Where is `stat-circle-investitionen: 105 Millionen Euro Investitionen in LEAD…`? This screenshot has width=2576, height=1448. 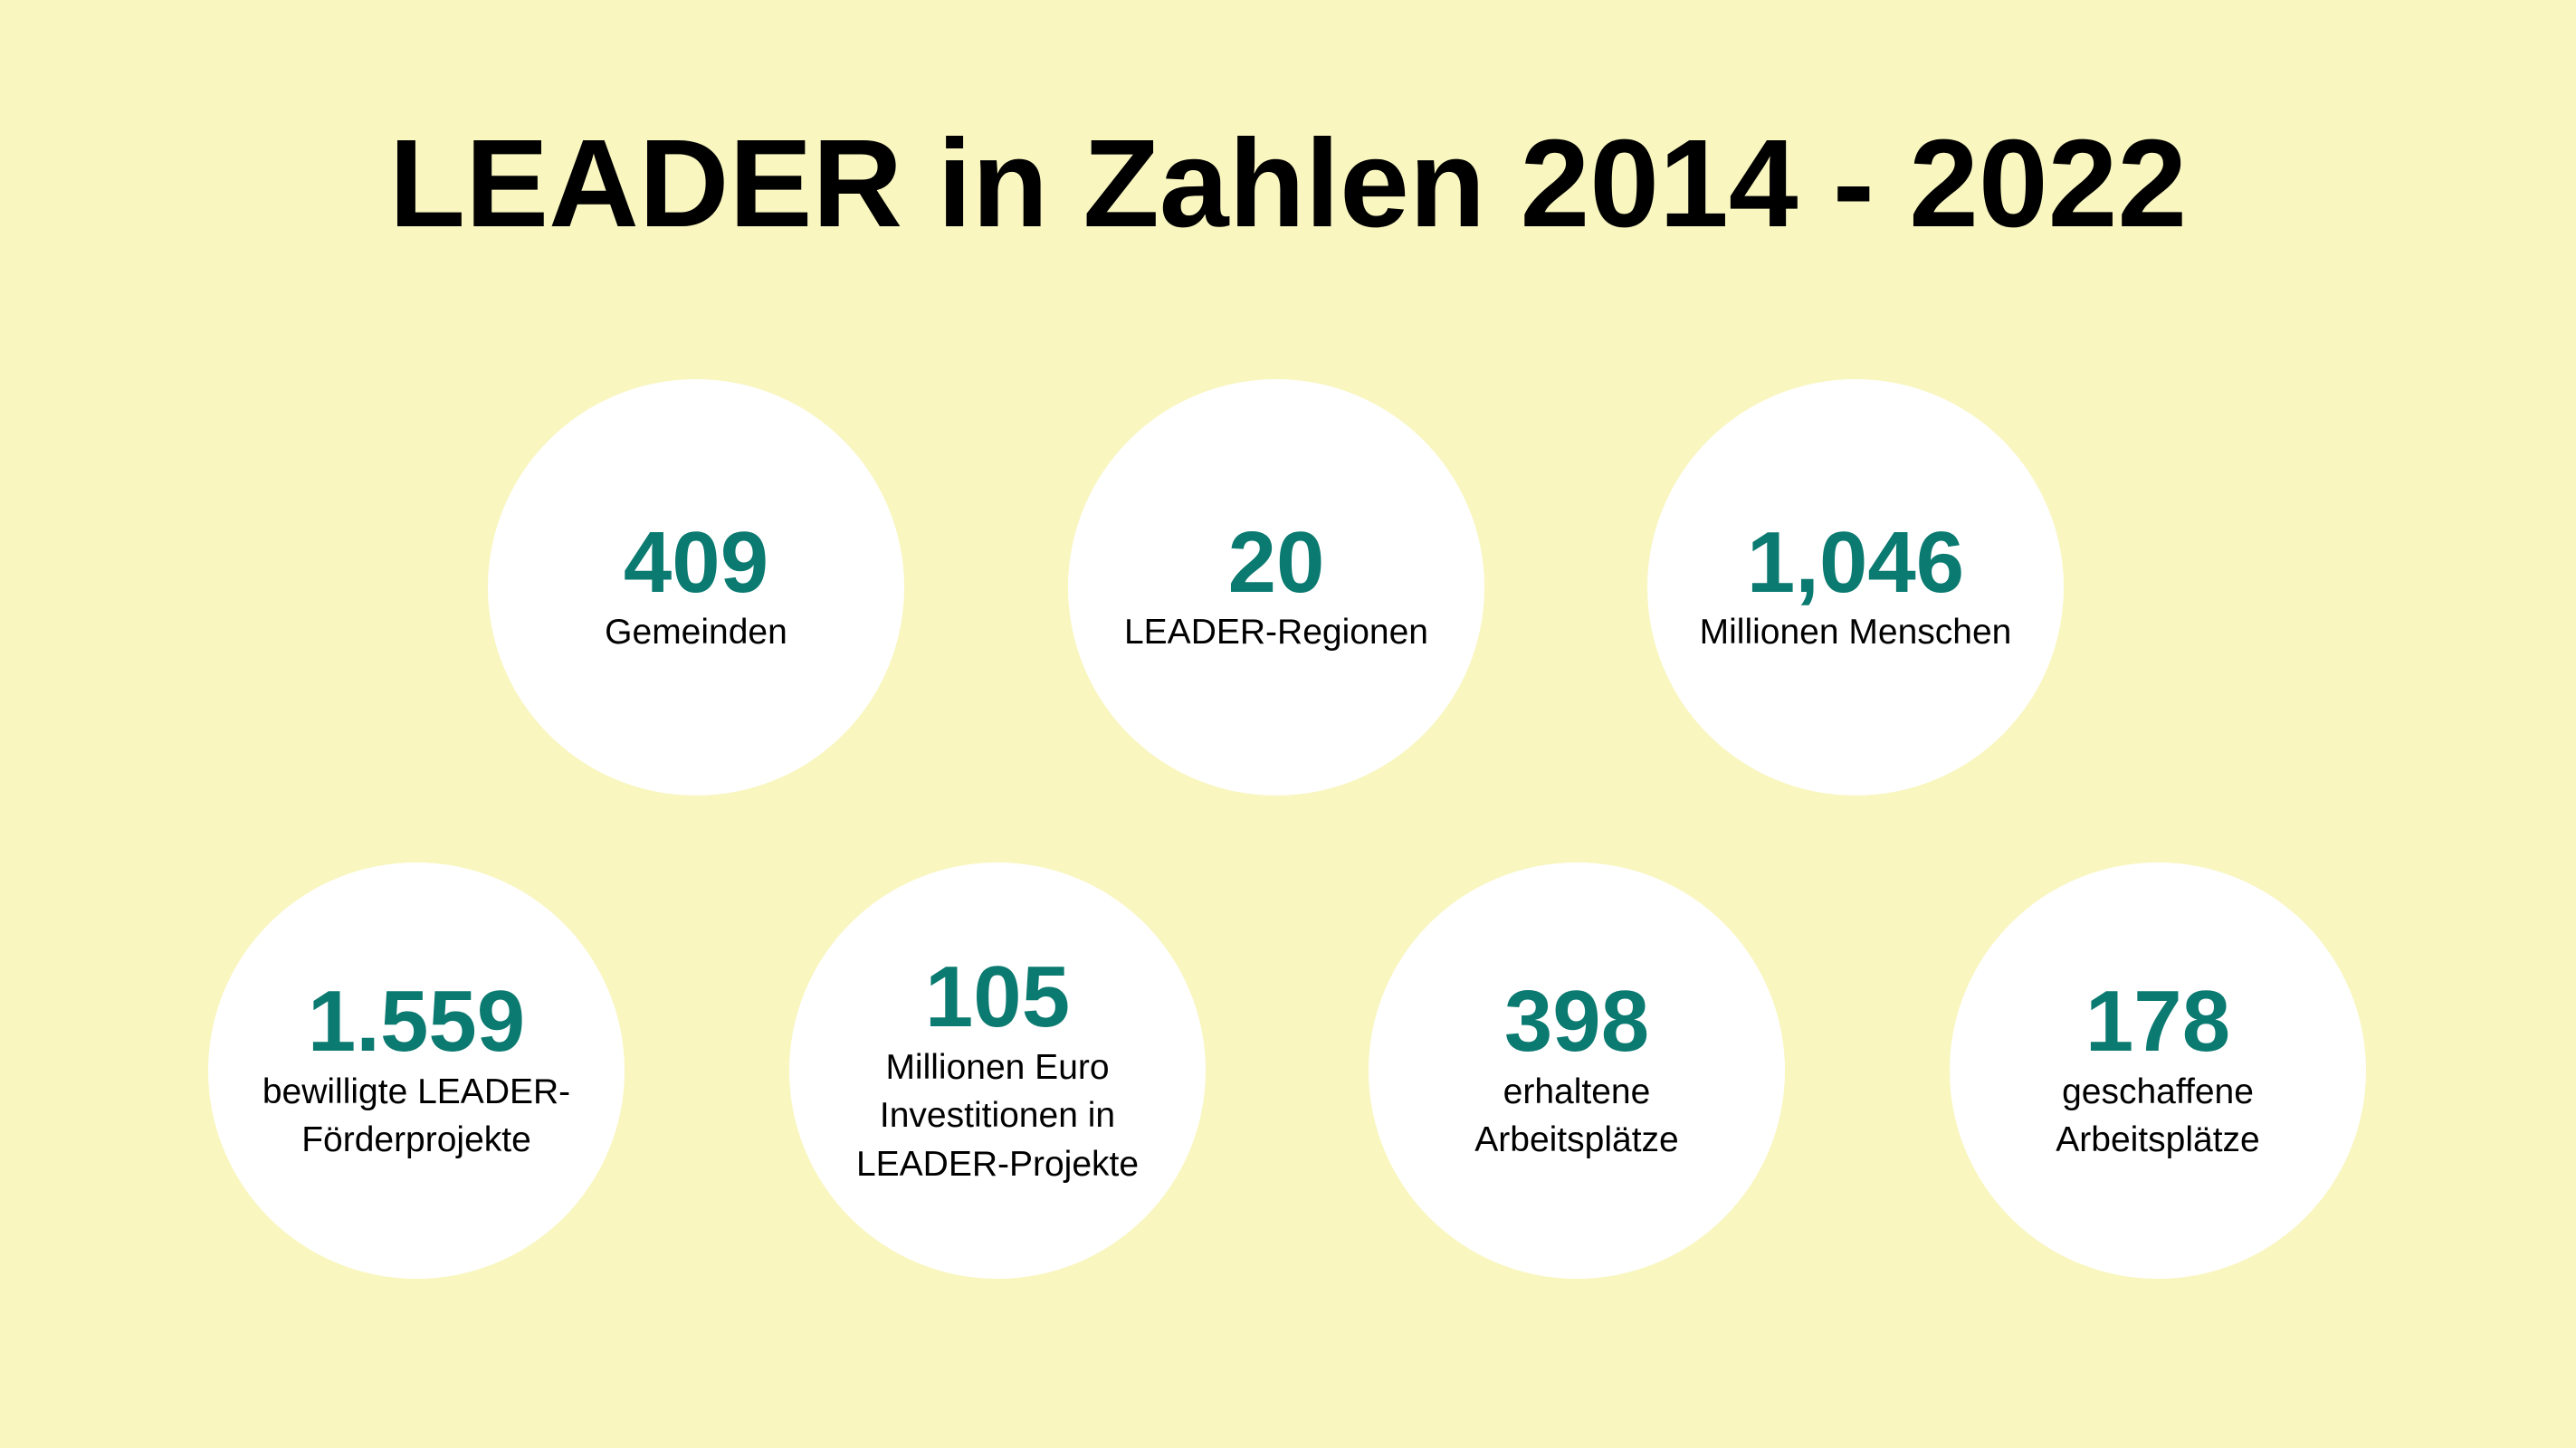 stat-circle-investitionen: 105 Millionen Euro Investitionen in LEAD… is located at coordinates (998, 1070).